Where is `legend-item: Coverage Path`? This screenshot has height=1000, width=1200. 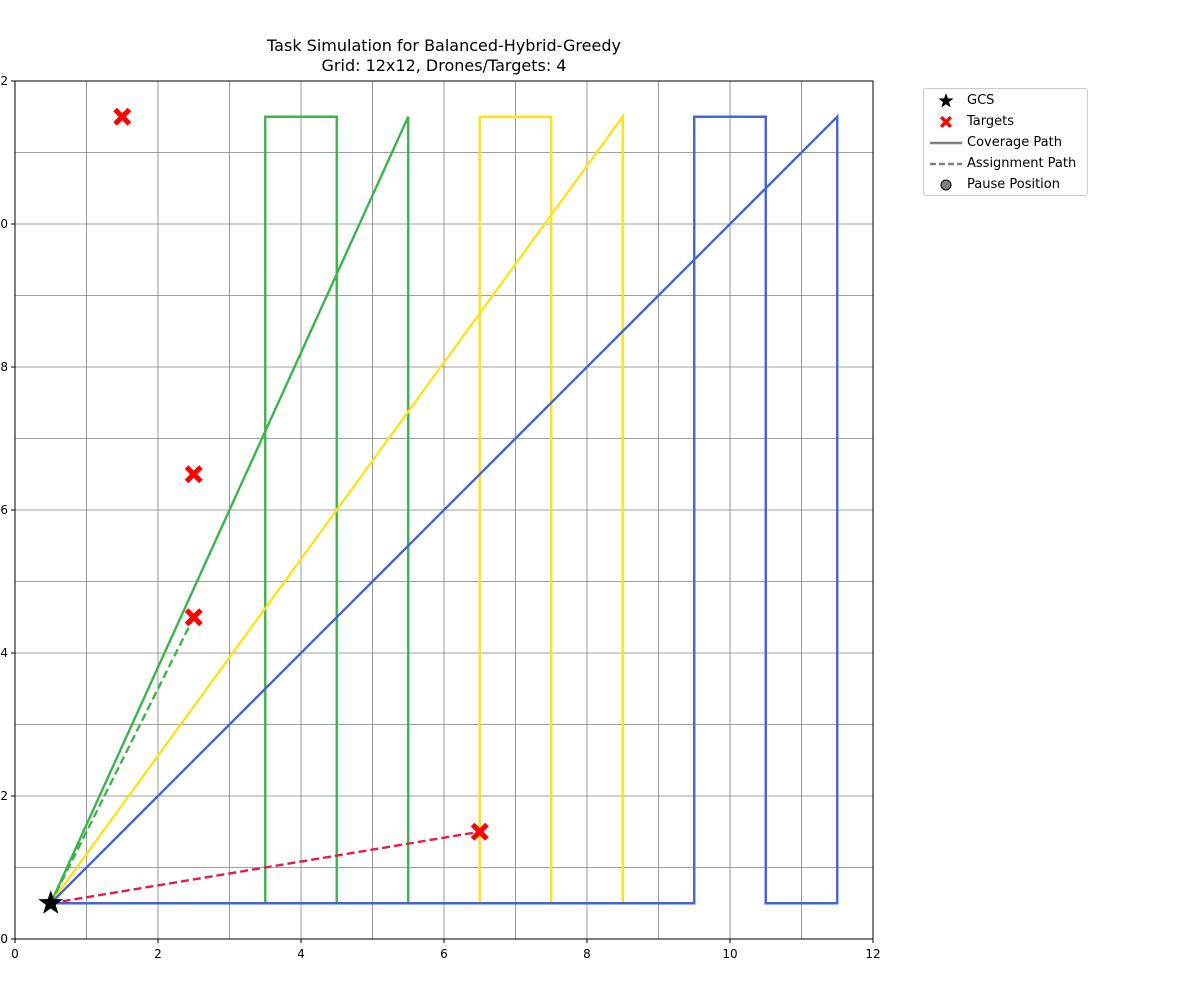
legend-item: Coverage Path is located at coordinates (1005, 143).